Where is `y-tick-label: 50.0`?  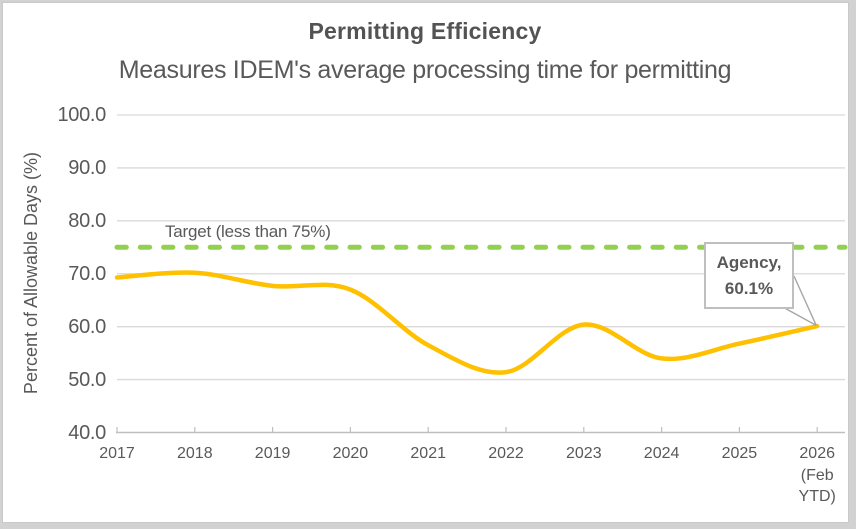
y-tick-label: 50.0 is located at coordinates (87, 379).